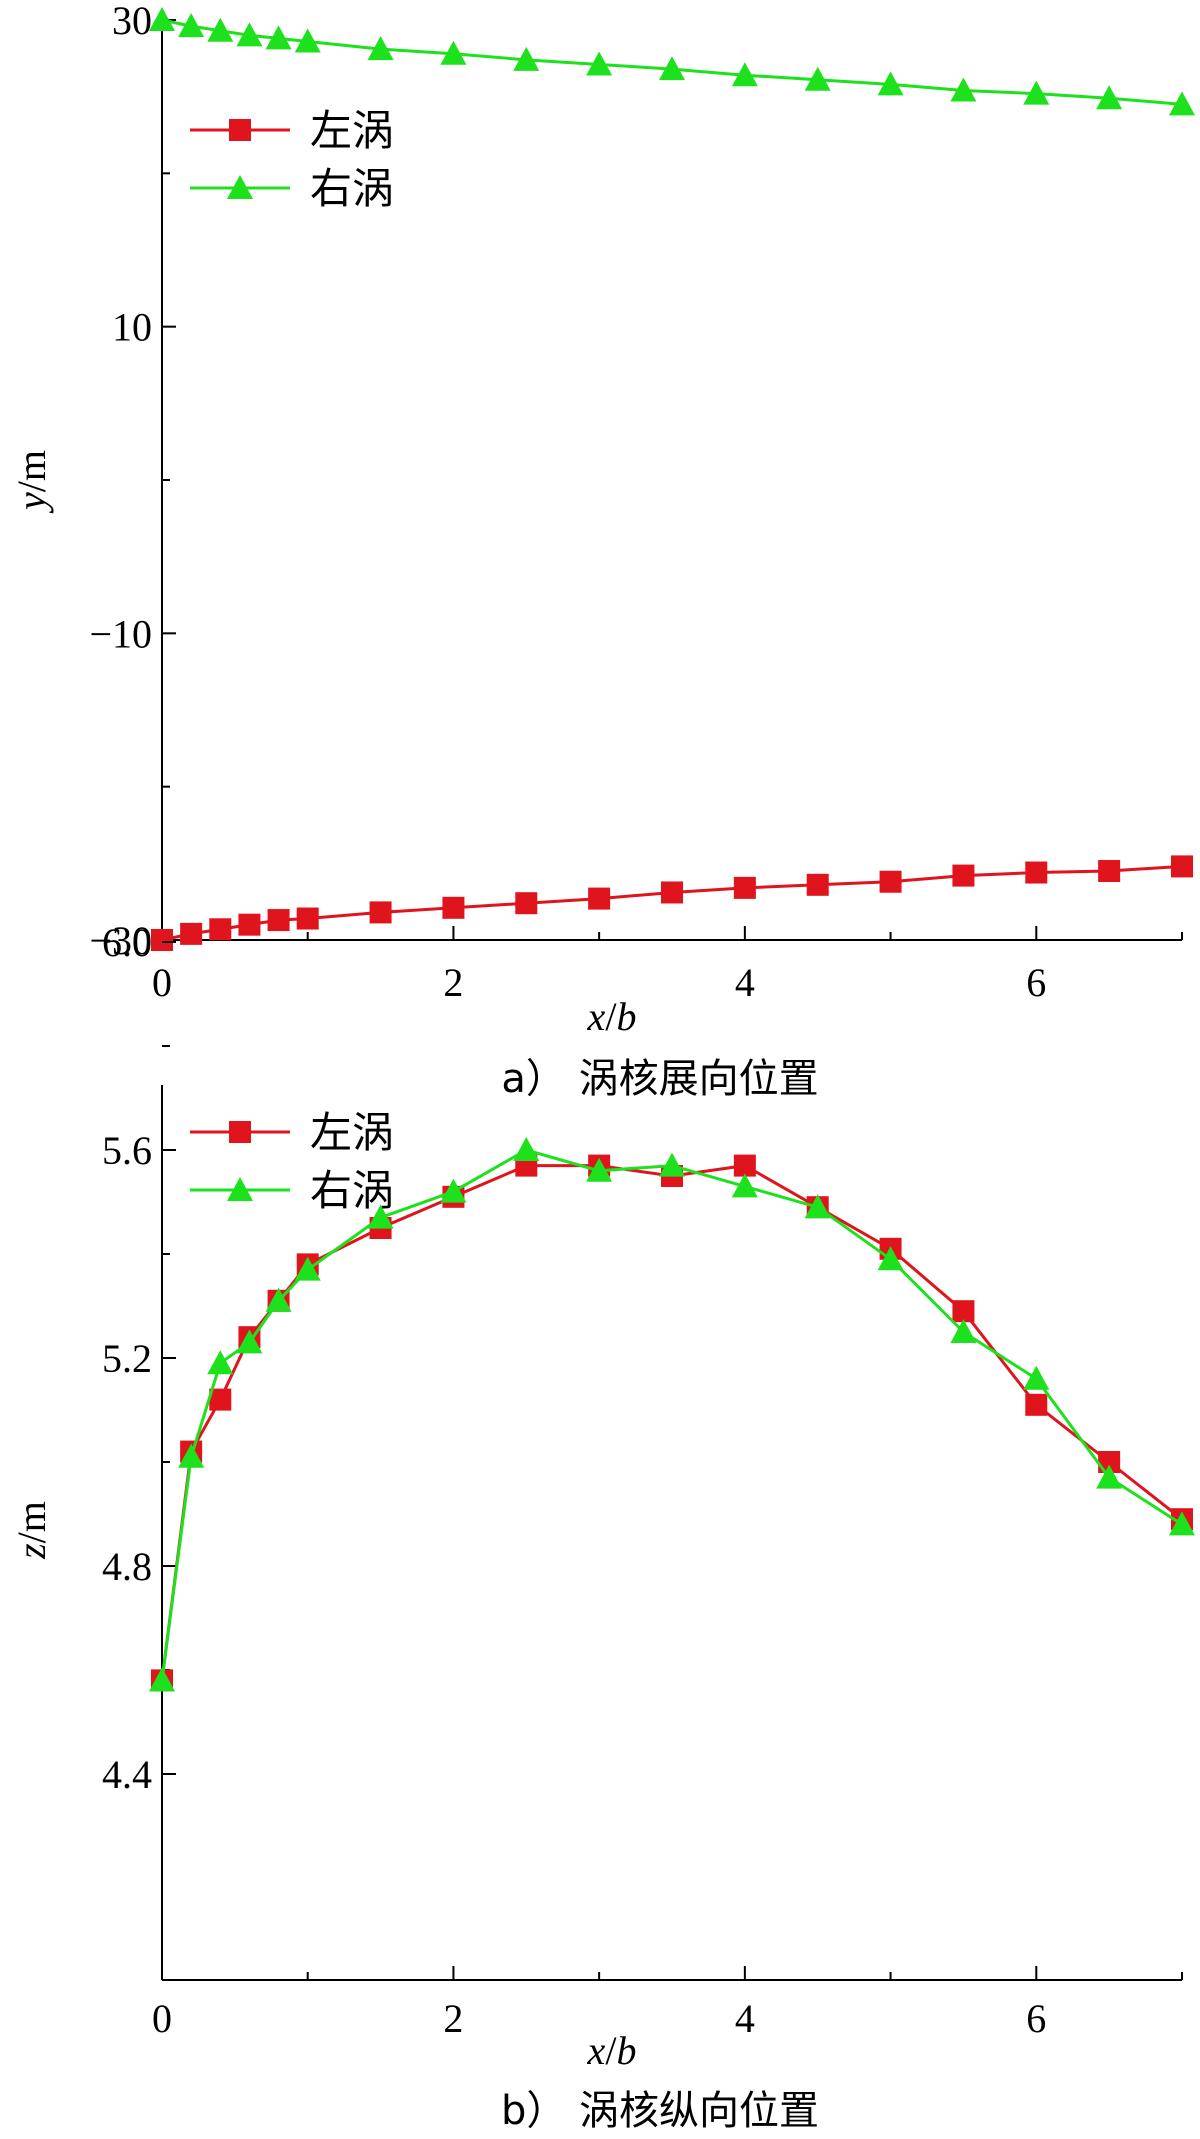 The height and width of the screenshot is (2139, 1200). Describe the element at coordinates (127, 1150) in the screenshot. I see `y-tick-label: 5.6` at that location.